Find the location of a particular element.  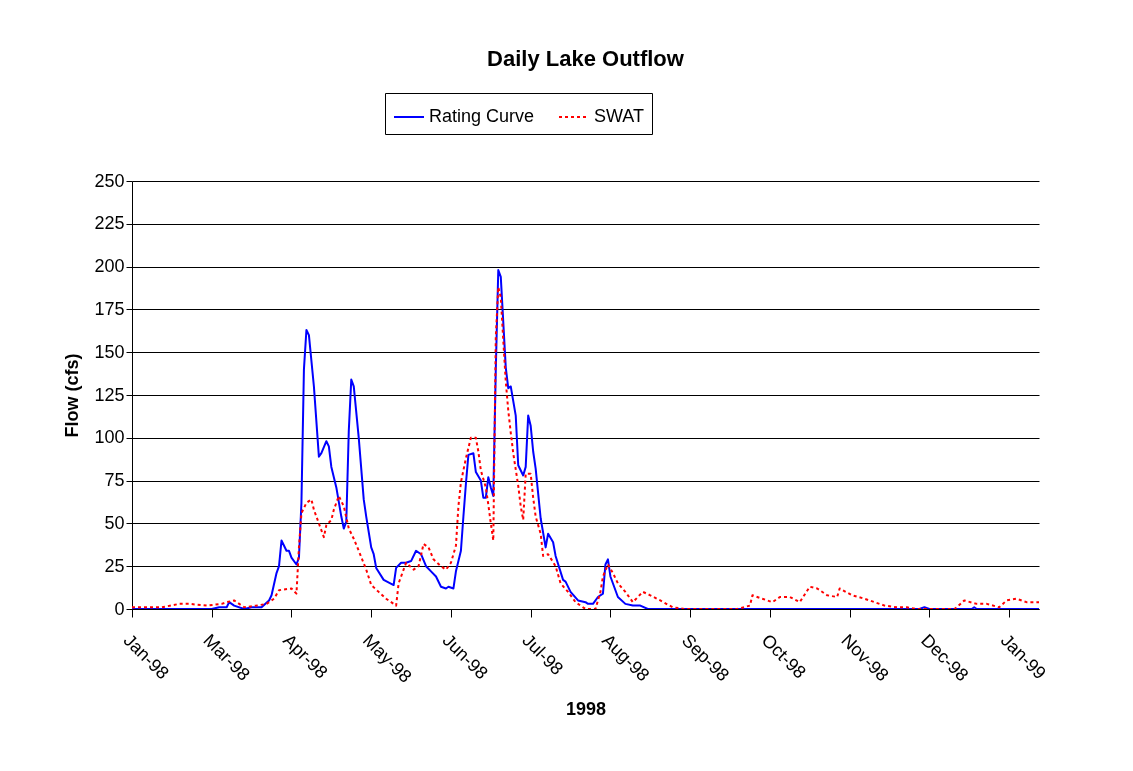

legend-label: SWAT is located at coordinates (619, 116).